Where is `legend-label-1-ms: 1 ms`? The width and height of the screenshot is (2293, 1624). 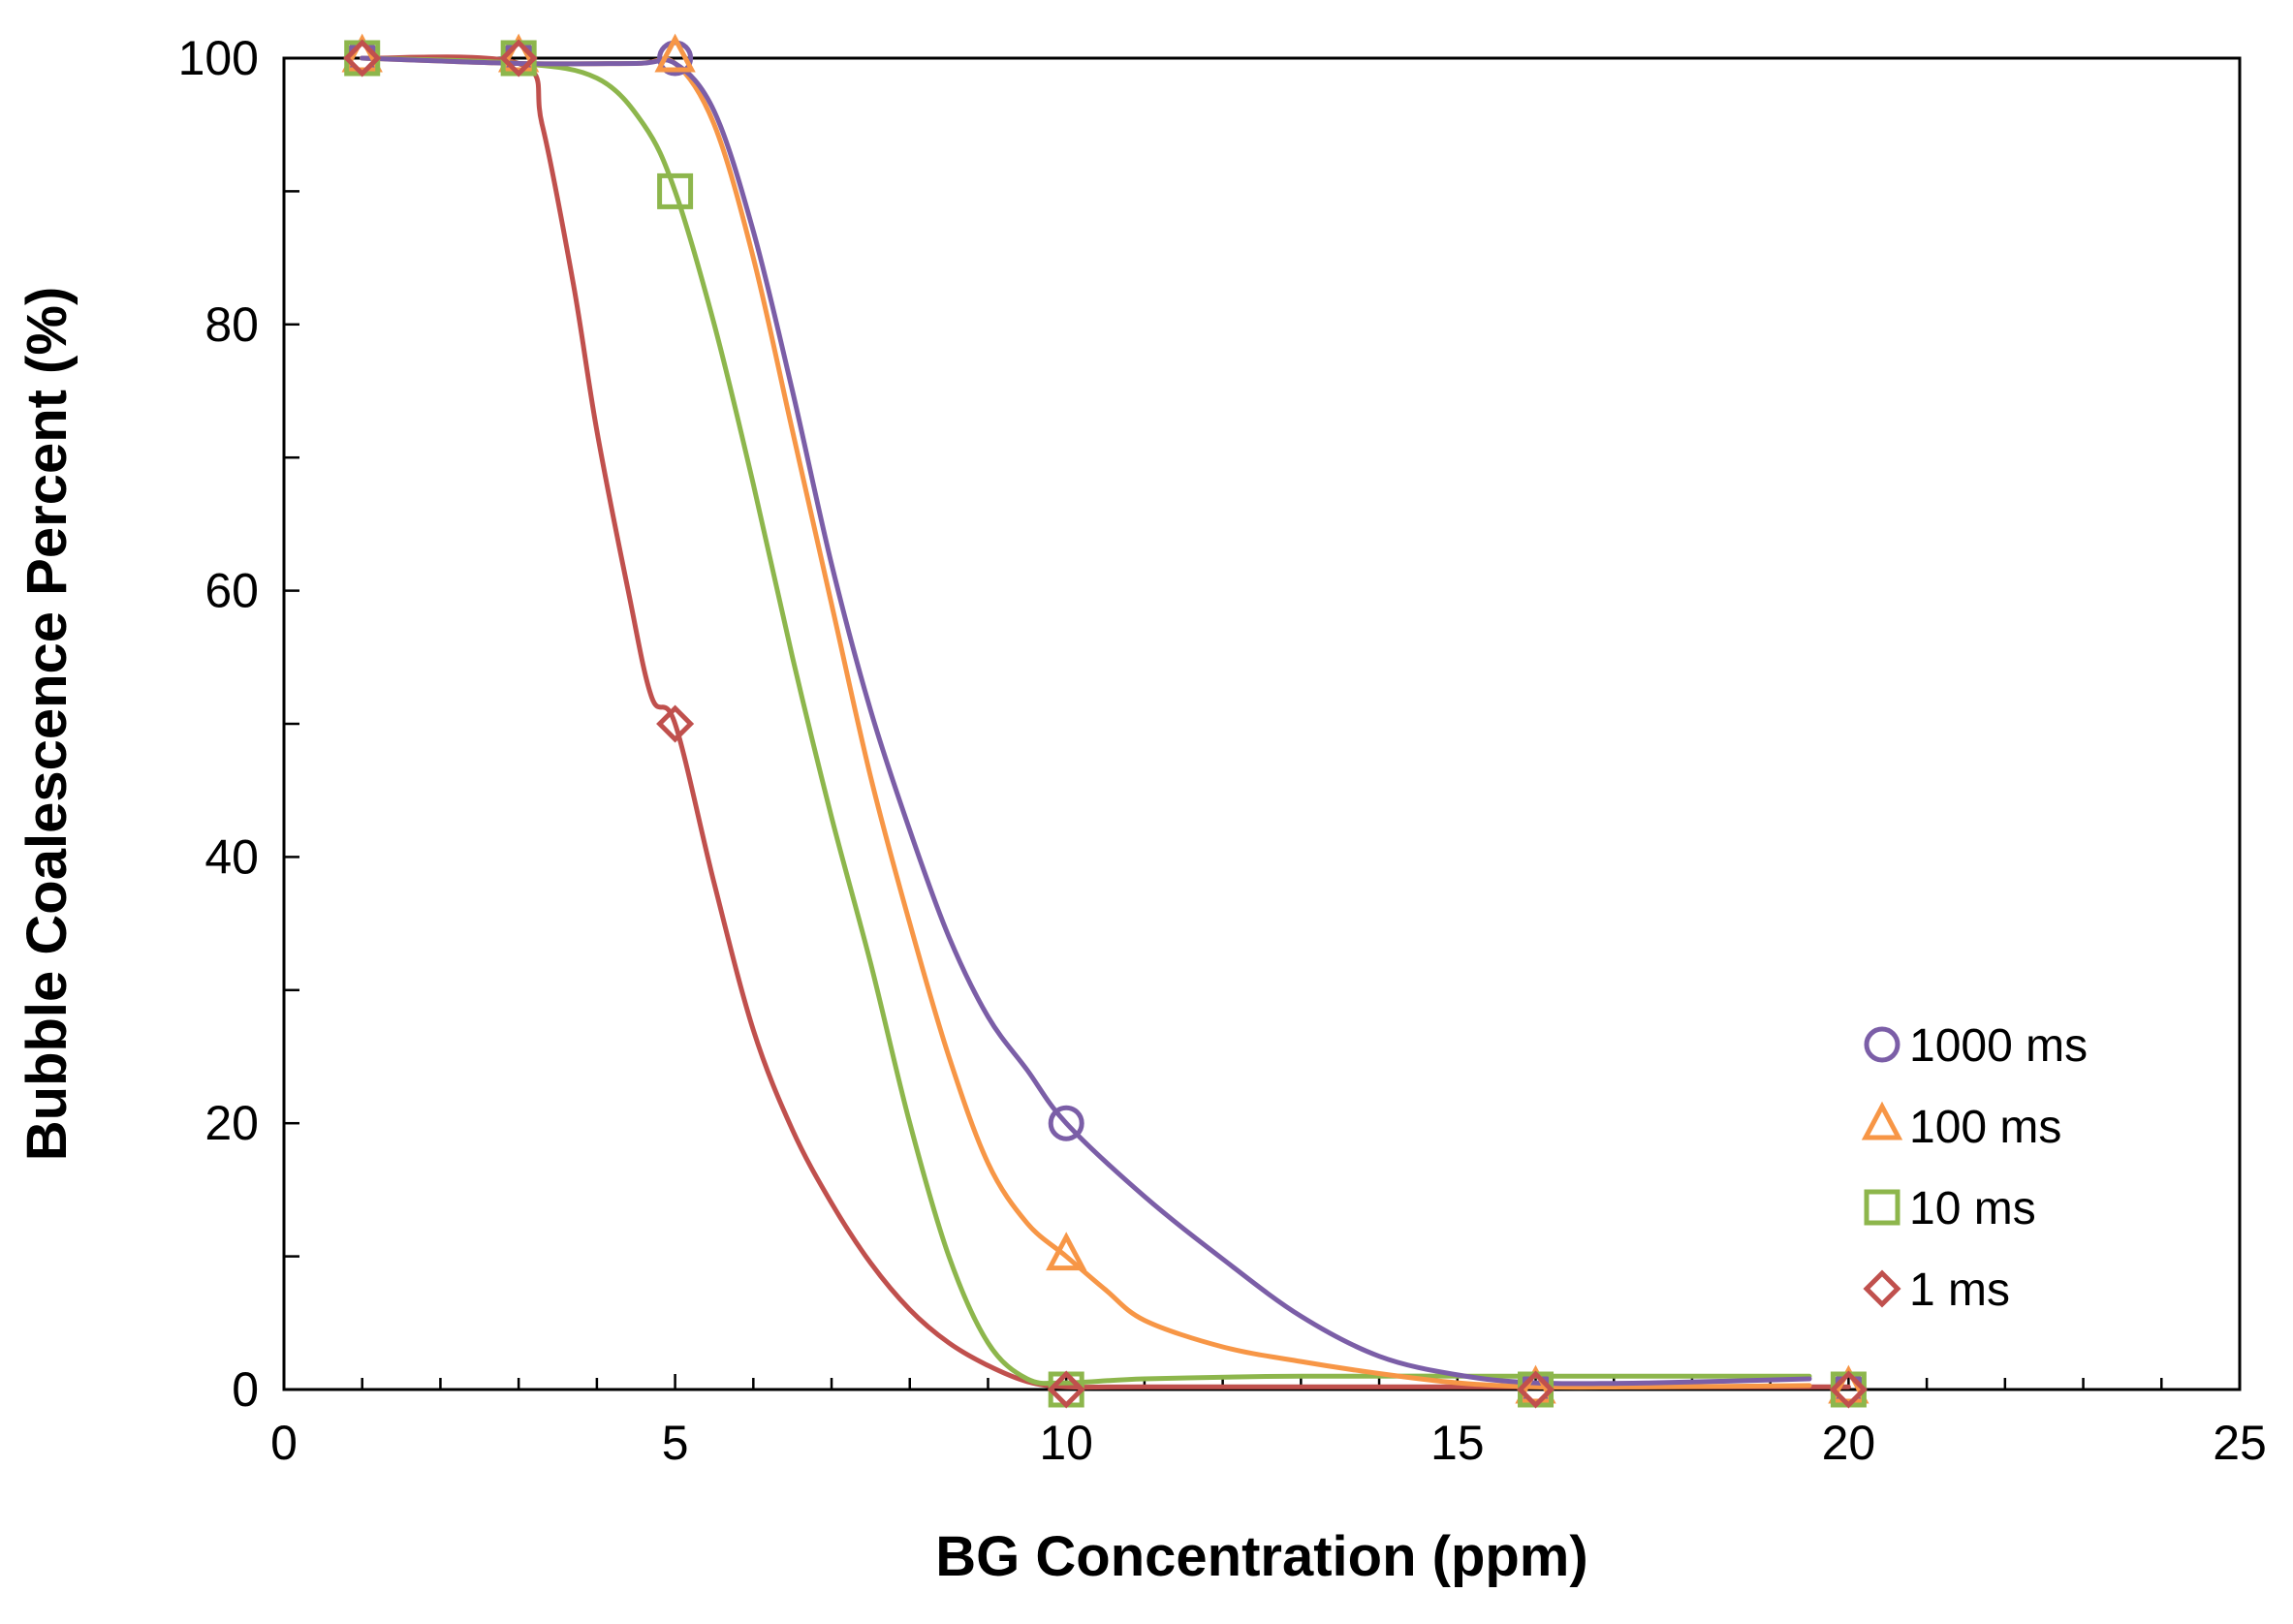
legend-label-1-ms: 1 ms is located at coordinates (1959, 1291).